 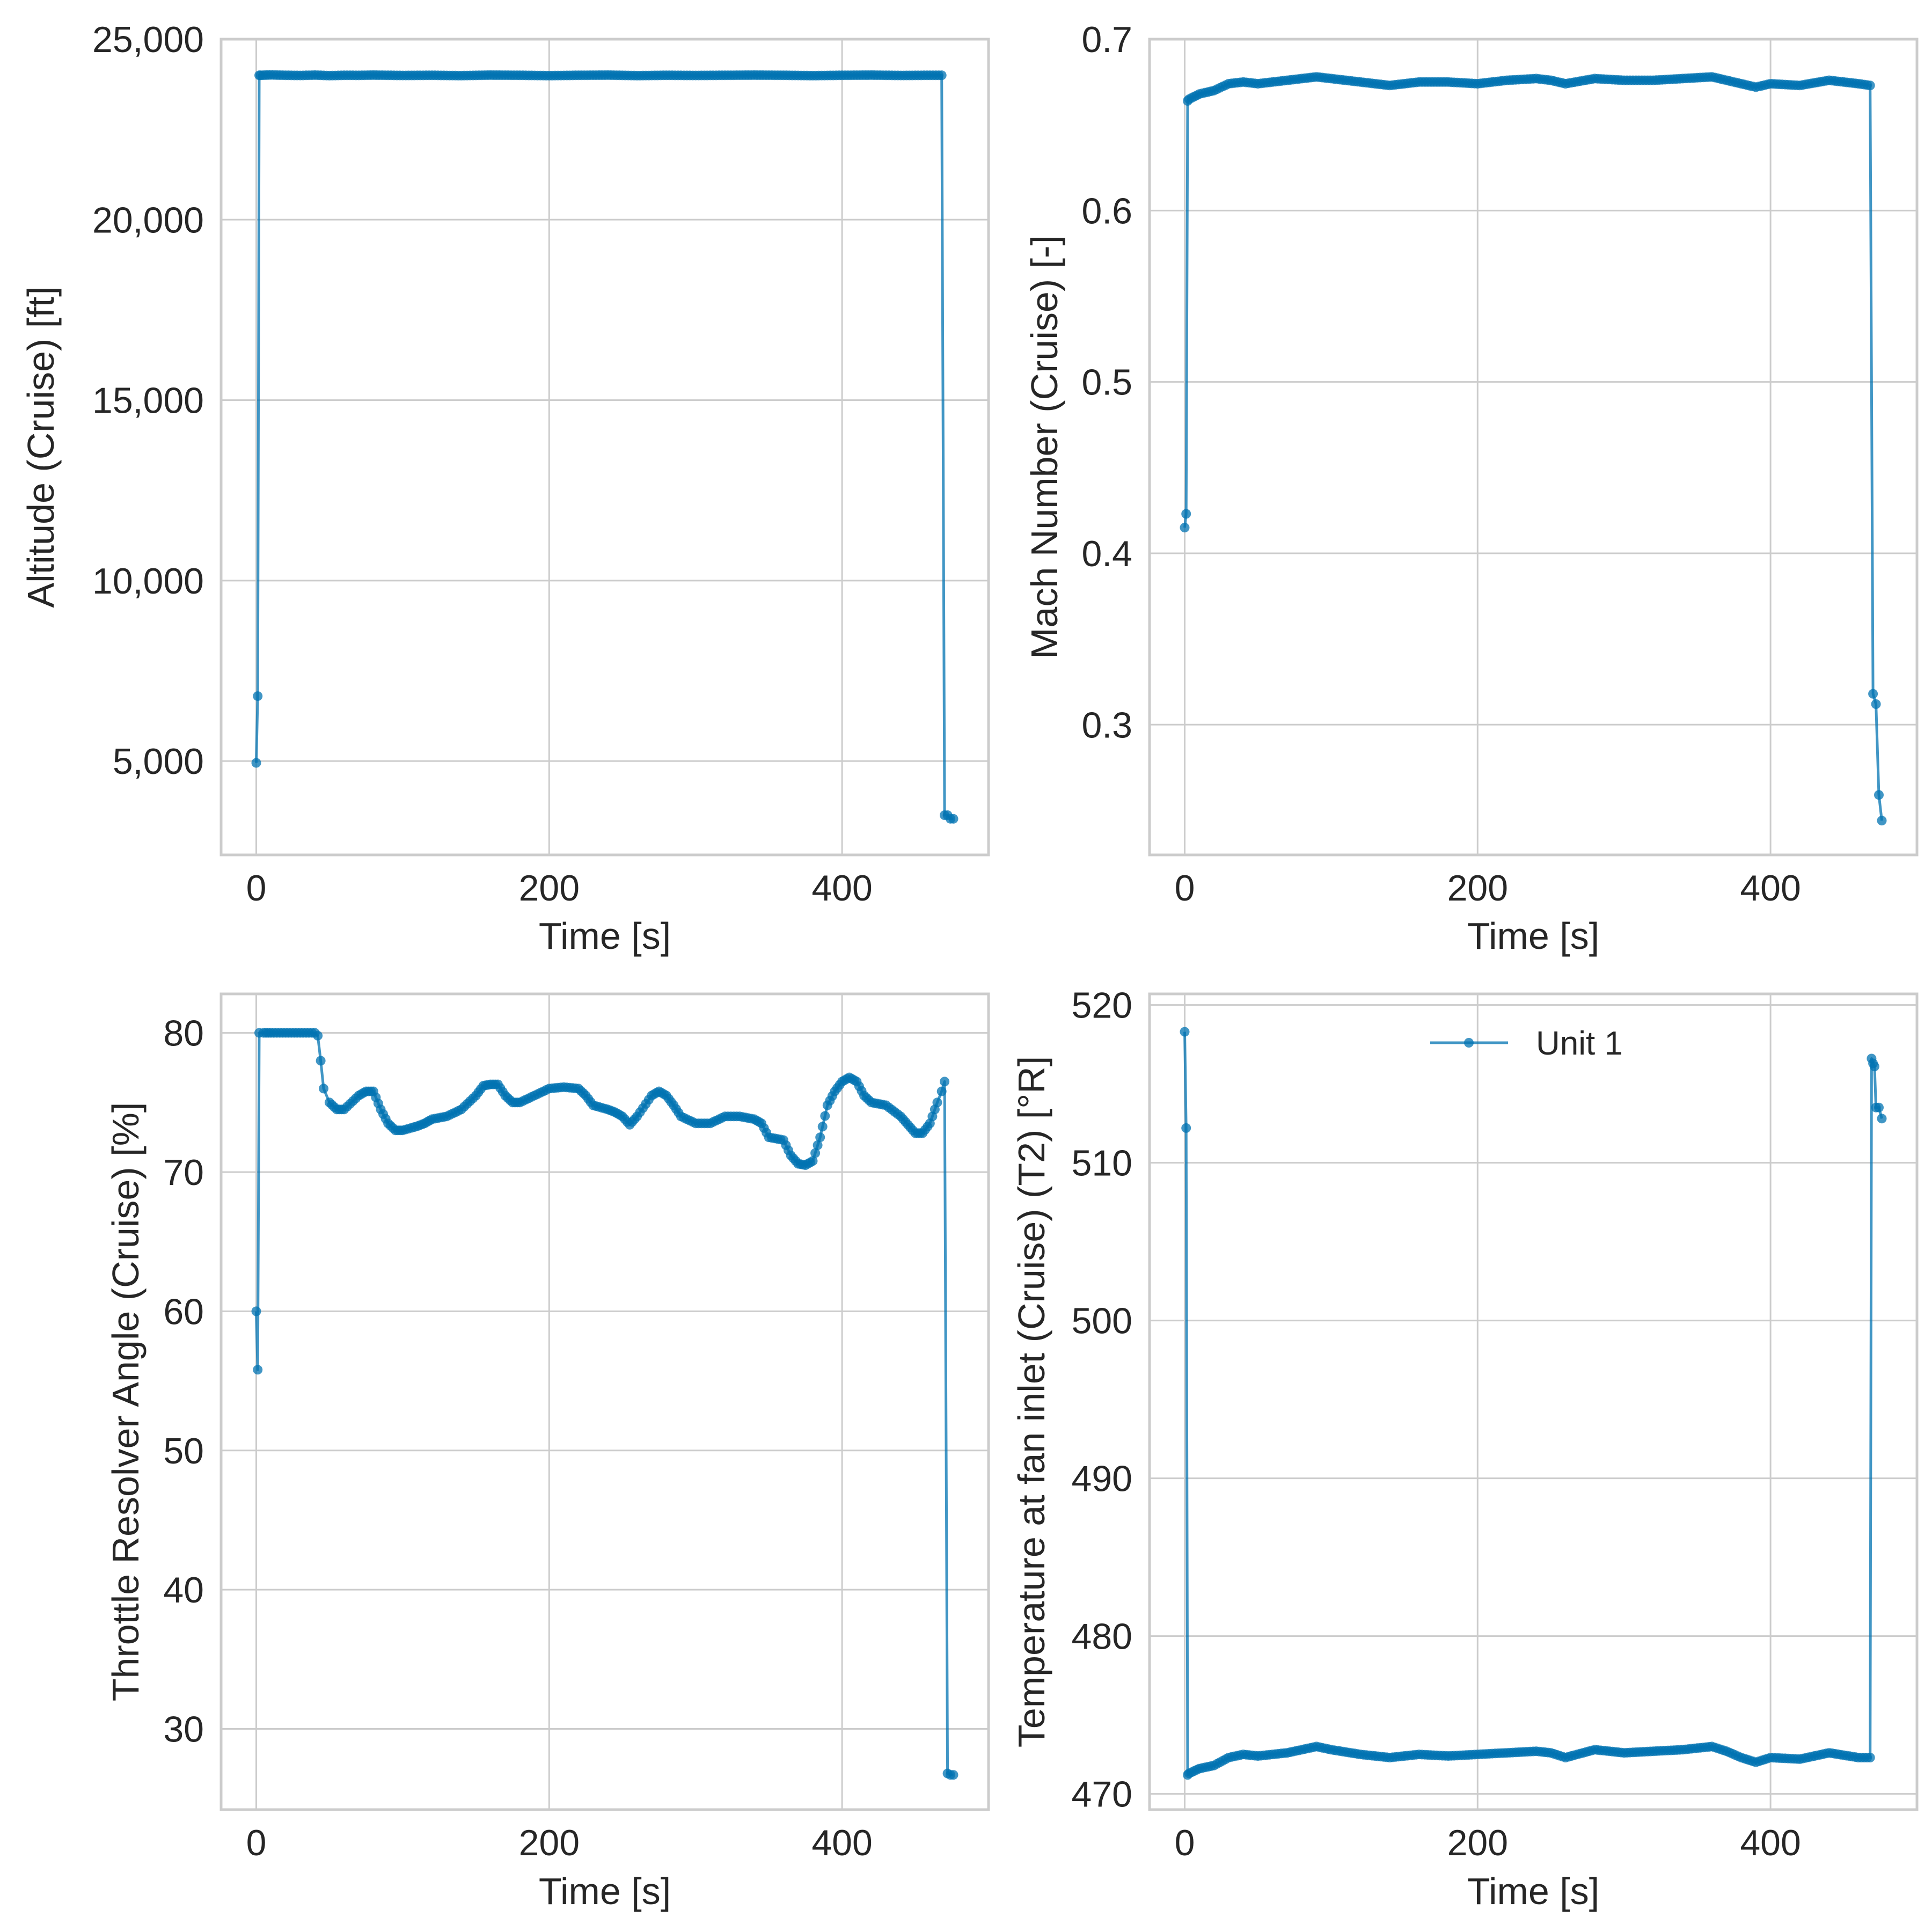 What do you see at coordinates (1106, 211) in the screenshot?
I see `mach-ytick-label: 0.6` at bounding box center [1106, 211].